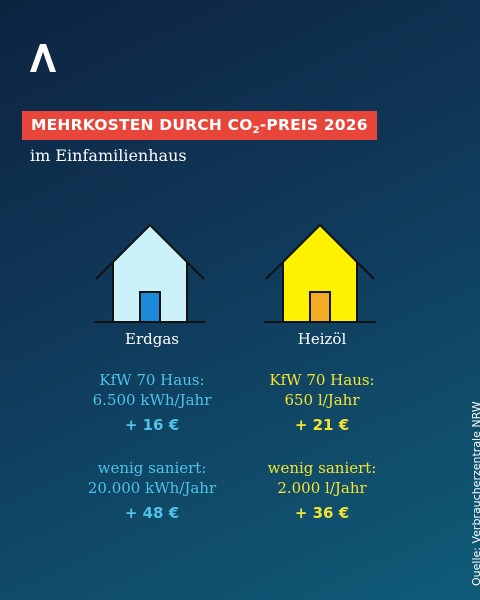  Describe the element at coordinates (152, 468) in the screenshot. I see `gas-saniert-title: wenig saniert:` at that location.